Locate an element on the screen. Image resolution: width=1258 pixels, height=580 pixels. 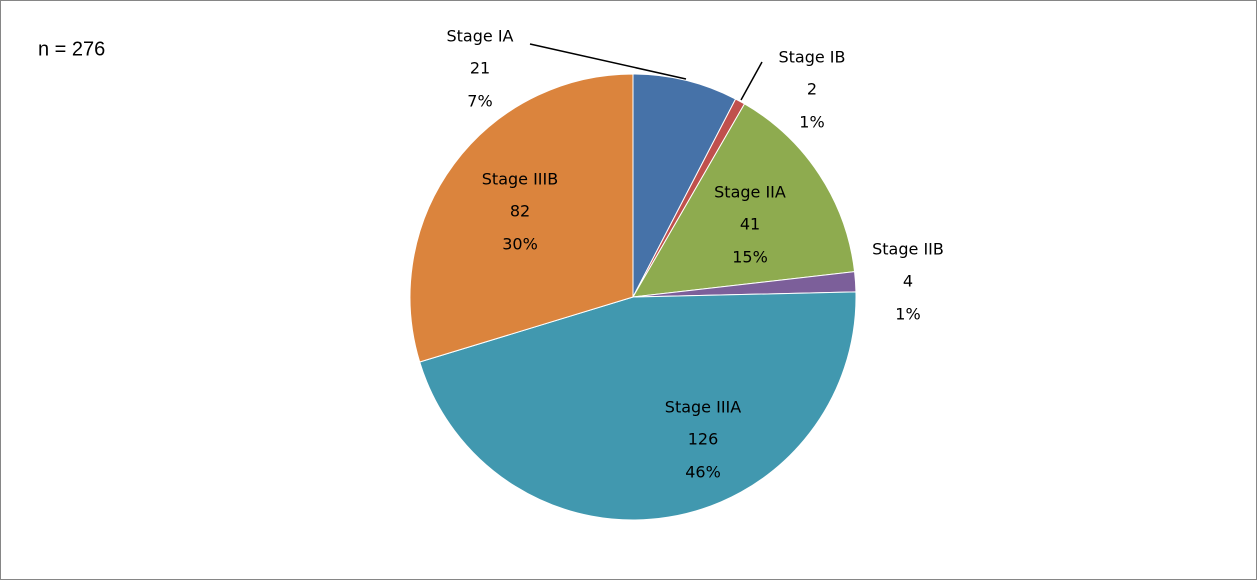
data-label-name: Stage IIA is located at coordinates (750, 192).